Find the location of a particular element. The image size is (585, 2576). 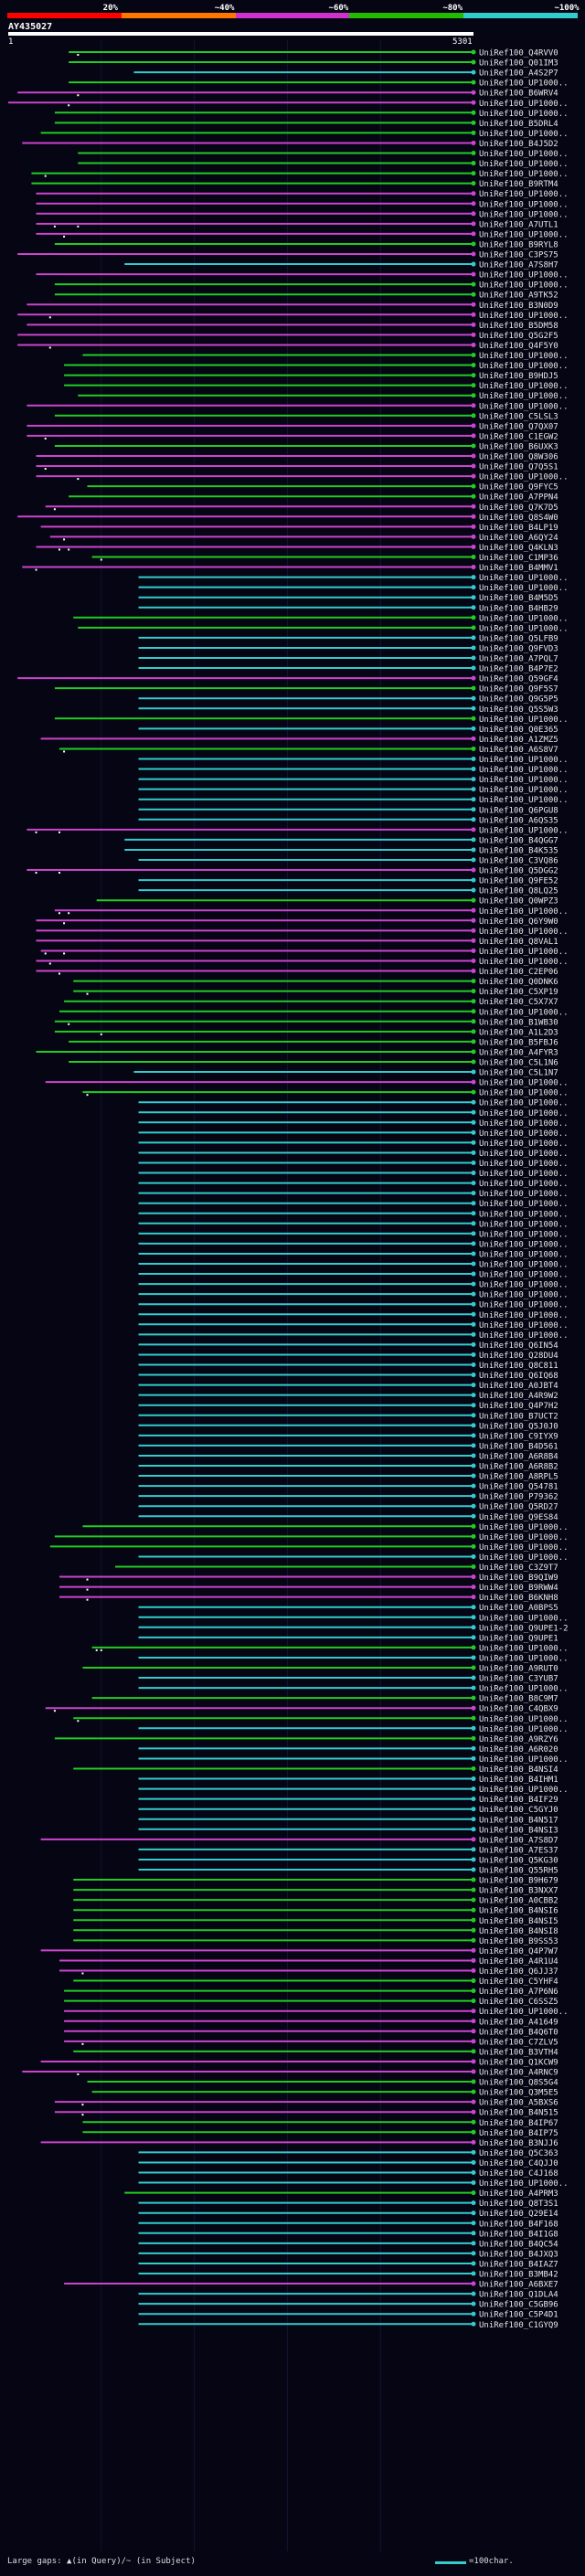

hit-label: UniRef100_B9QIW9 is located at coordinates (518, 1578).